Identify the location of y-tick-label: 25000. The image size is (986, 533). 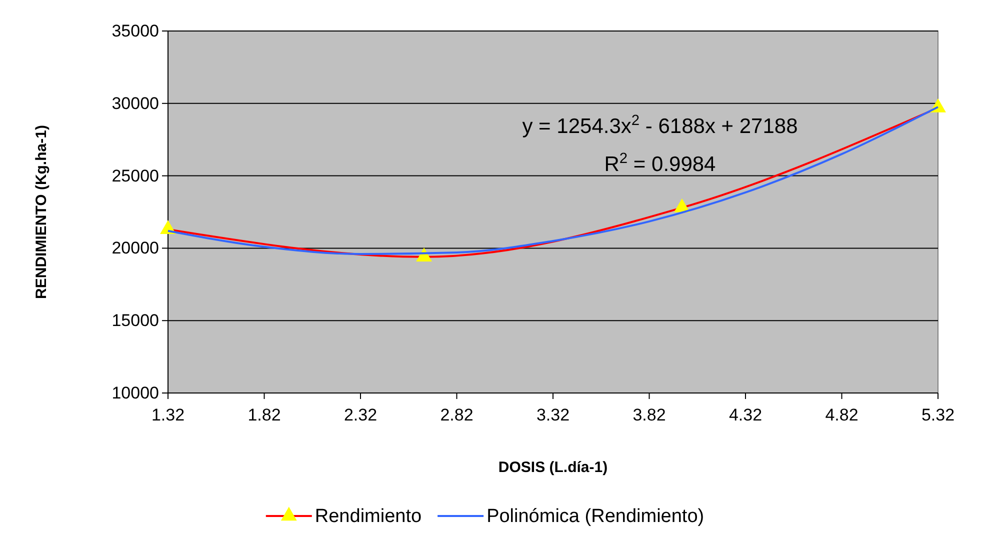
(135, 176).